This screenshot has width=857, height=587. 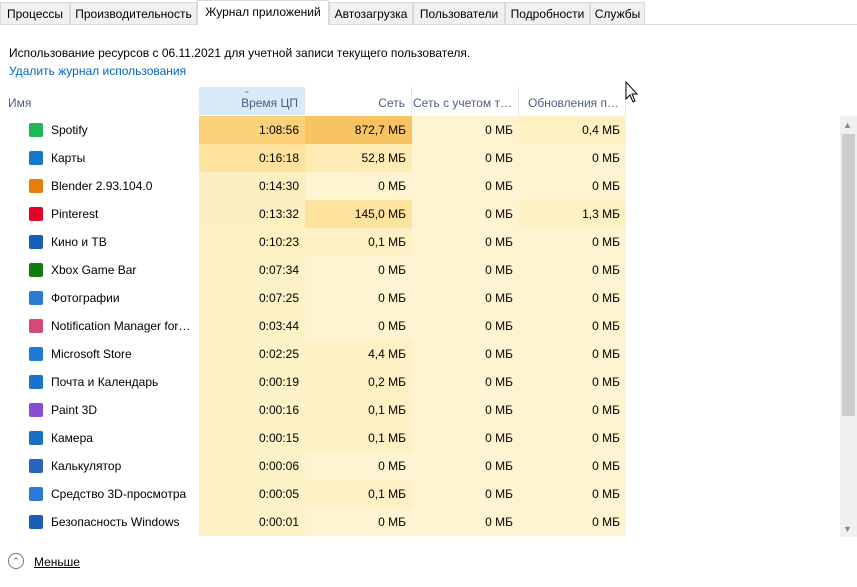 I want to click on sort-arrow: ⌄, so click(x=247, y=90).